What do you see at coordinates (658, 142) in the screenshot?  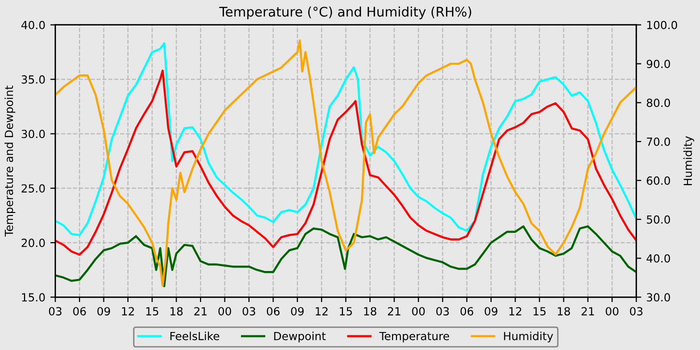 I see `y2-tick-label: 70.0` at bounding box center [658, 142].